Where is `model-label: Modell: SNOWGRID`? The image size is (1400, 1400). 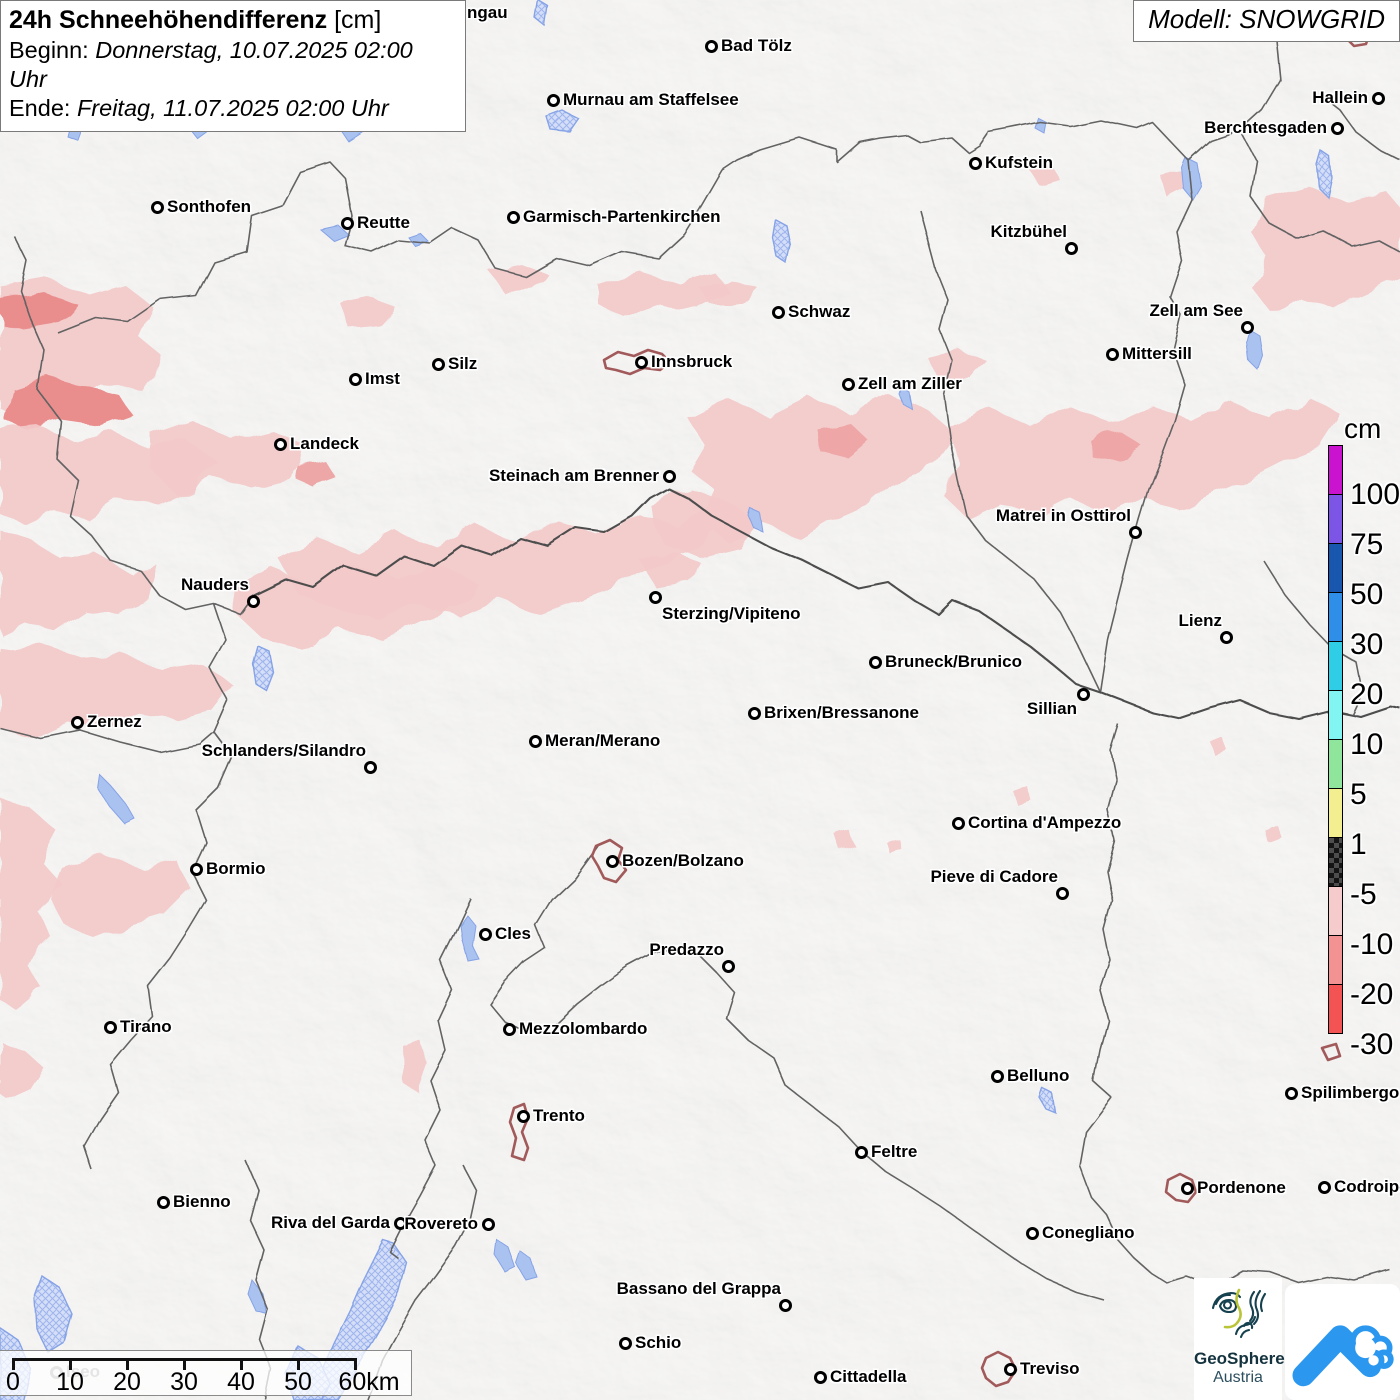 model-label: Modell: SNOWGRID is located at coordinates (1266, 19).